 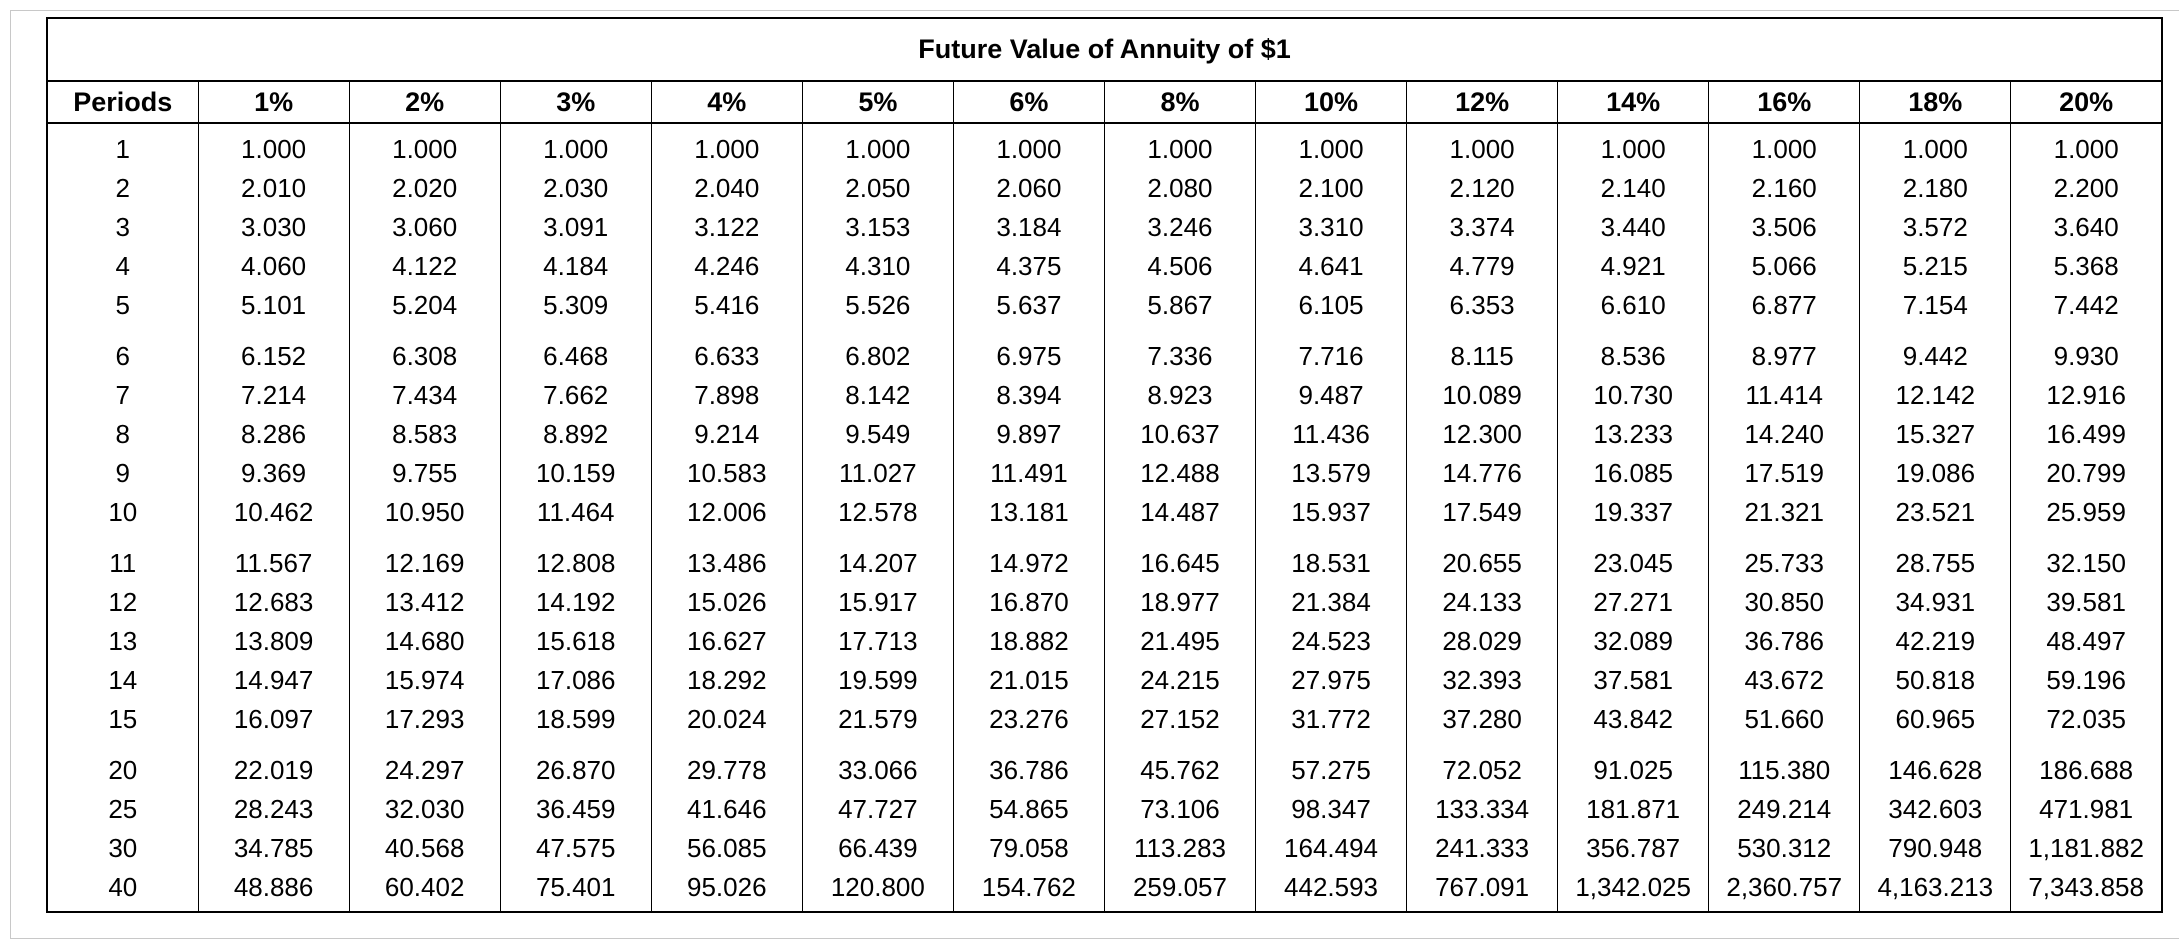 I want to click on value-cell: 15.937, so click(x=1331, y=512).